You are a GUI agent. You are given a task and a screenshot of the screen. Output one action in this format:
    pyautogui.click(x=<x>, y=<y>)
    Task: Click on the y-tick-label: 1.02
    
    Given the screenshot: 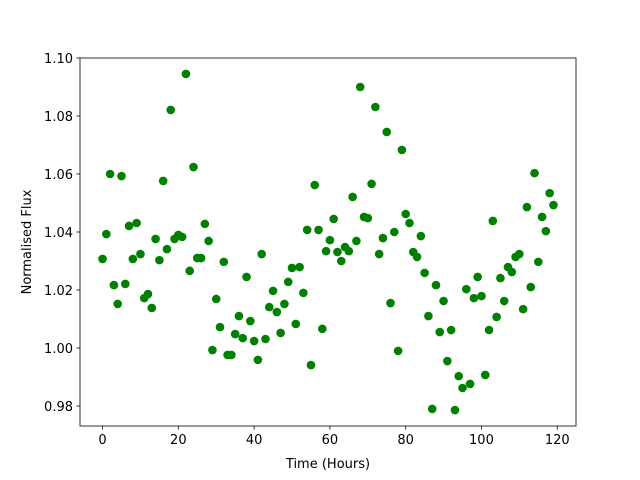 What is the action you would take?
    pyautogui.click(x=58, y=291)
    